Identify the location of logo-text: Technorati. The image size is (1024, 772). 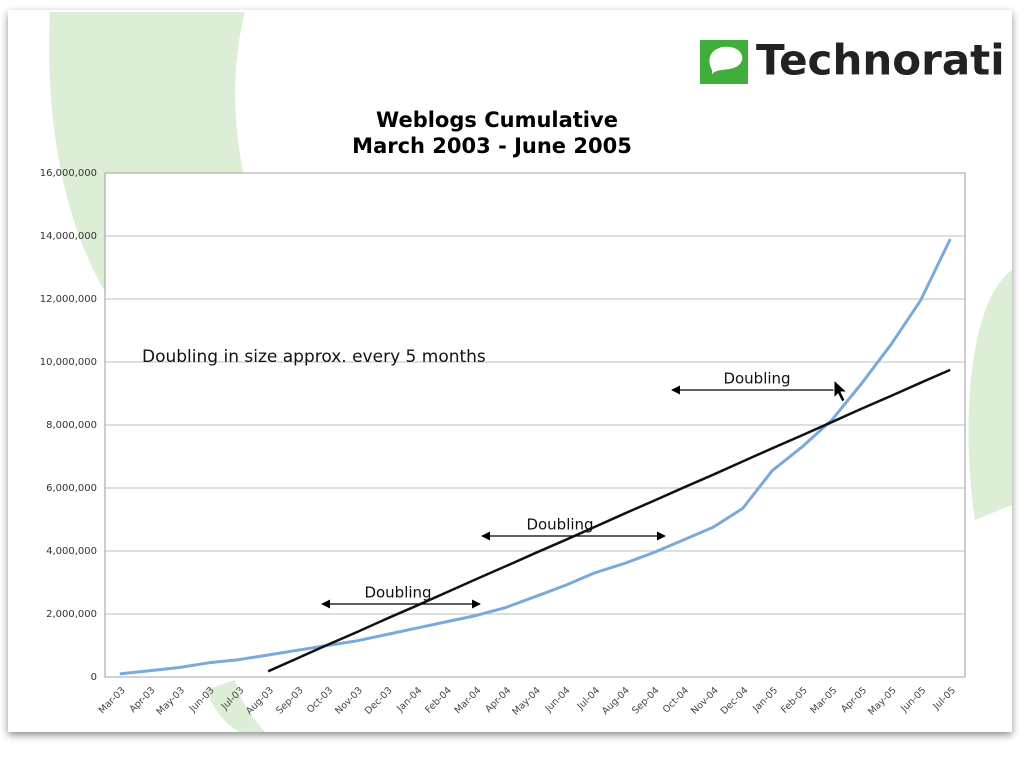
(880, 60).